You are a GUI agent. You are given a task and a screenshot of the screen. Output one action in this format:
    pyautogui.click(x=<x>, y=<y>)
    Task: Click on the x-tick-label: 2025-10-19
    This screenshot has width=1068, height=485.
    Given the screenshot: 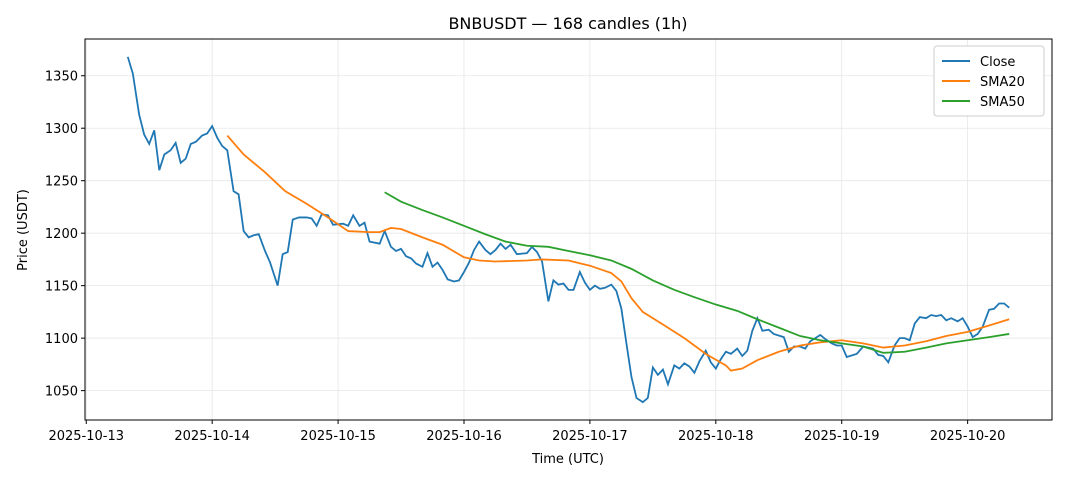 What is the action you would take?
    pyautogui.click(x=842, y=436)
    